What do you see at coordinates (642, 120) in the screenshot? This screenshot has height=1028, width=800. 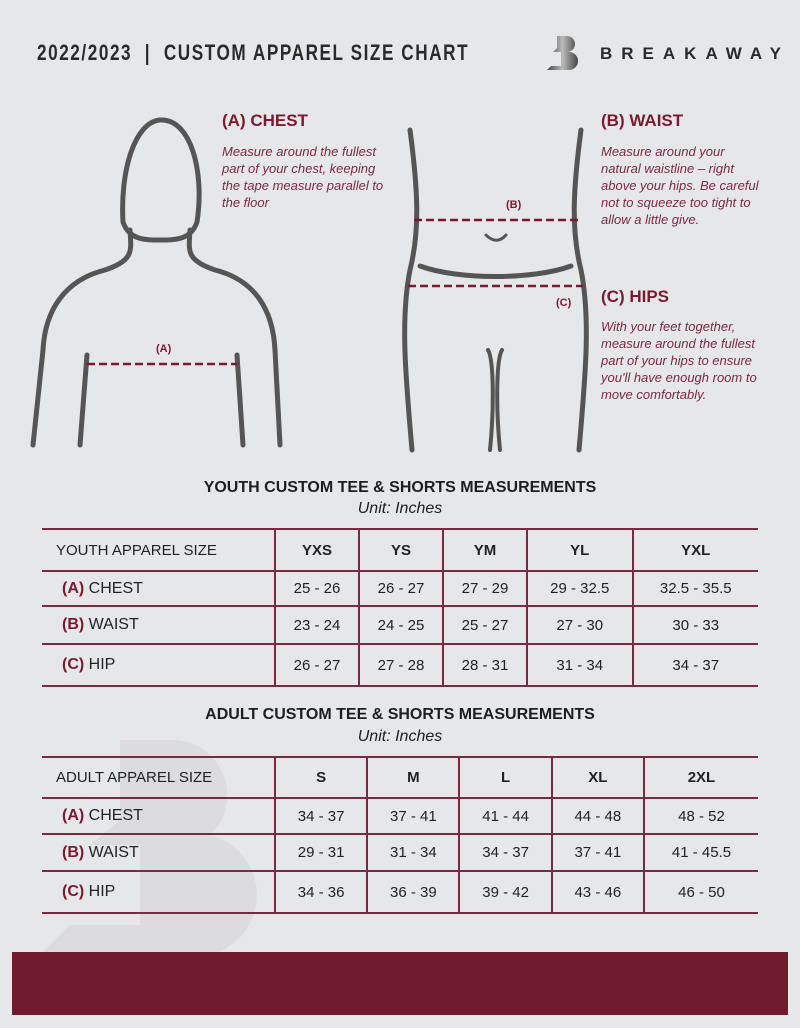 I see `waist-heading: (B) WAIST` at bounding box center [642, 120].